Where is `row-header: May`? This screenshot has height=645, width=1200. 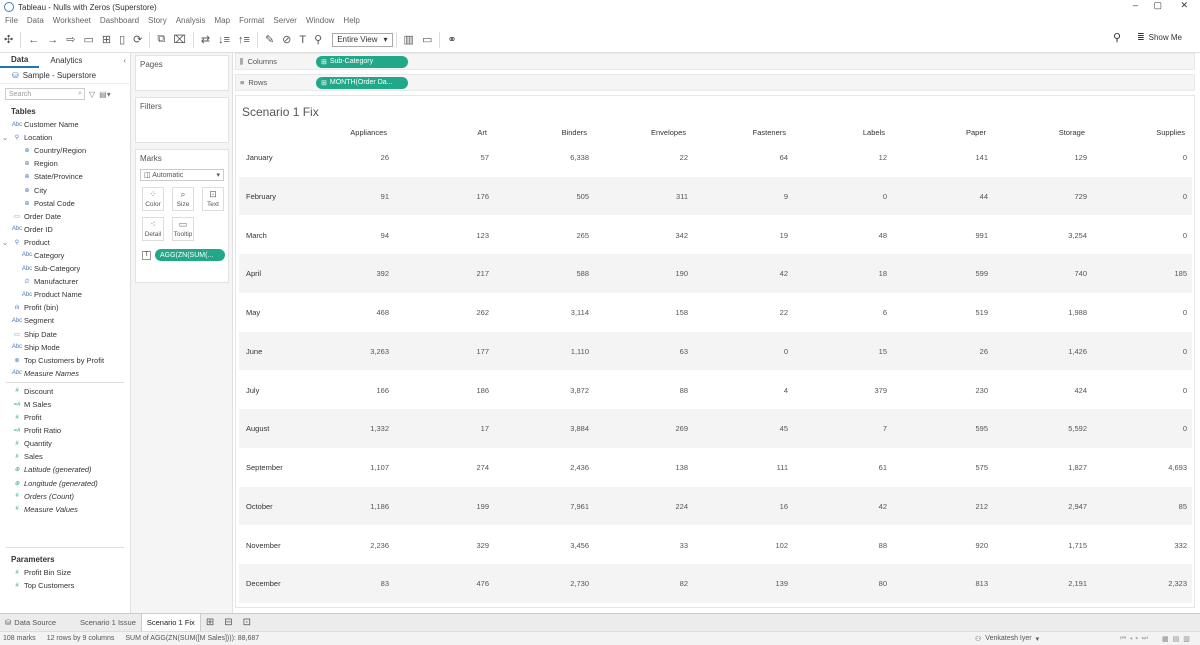
row-header: May is located at coordinates (253, 312).